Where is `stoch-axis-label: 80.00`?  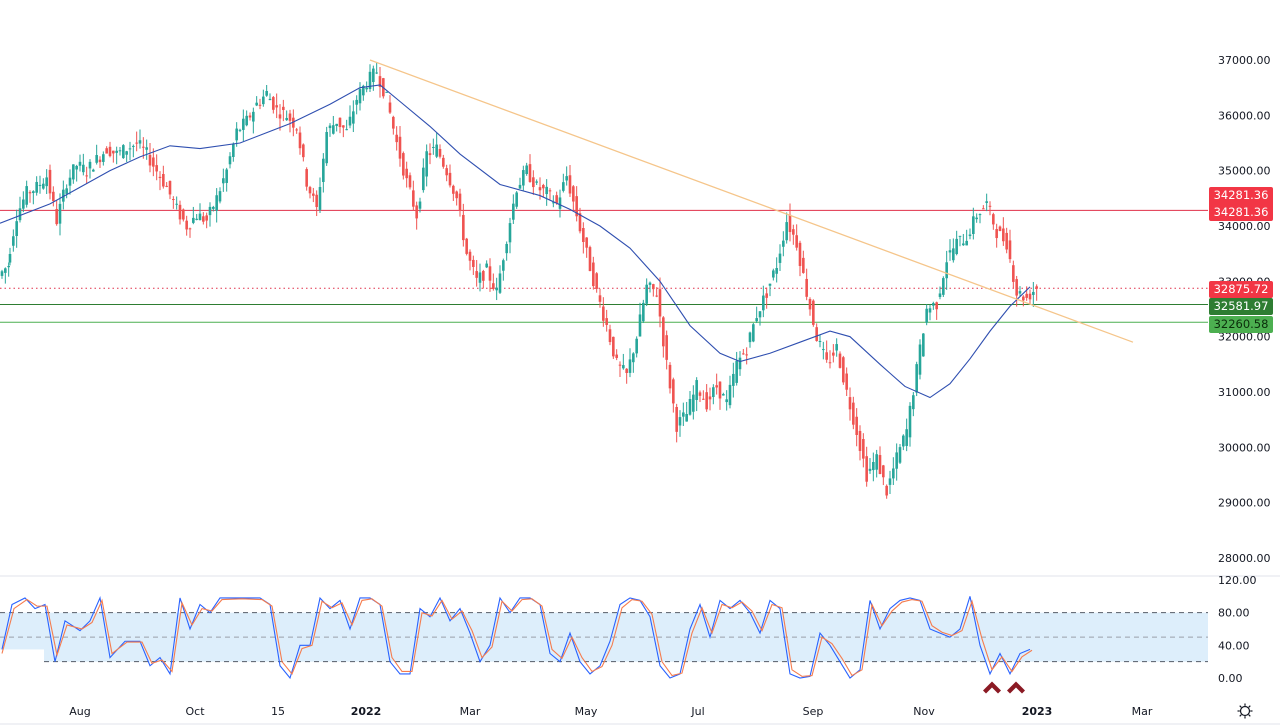 stoch-axis-label: 80.00 is located at coordinates (1234, 613).